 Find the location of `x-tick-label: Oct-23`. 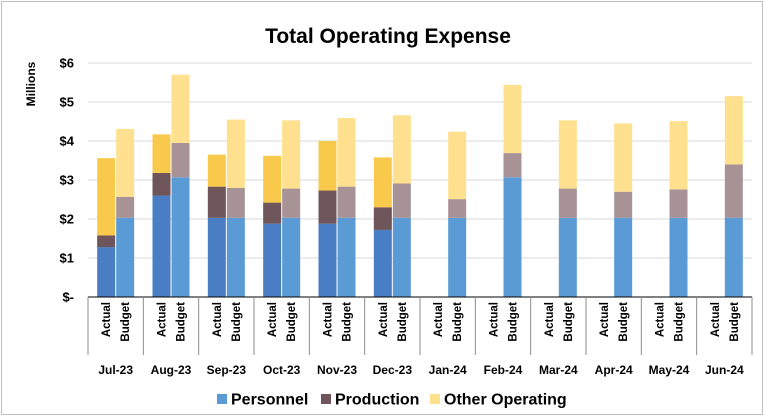

x-tick-label: Oct-23 is located at coordinates (282, 370).